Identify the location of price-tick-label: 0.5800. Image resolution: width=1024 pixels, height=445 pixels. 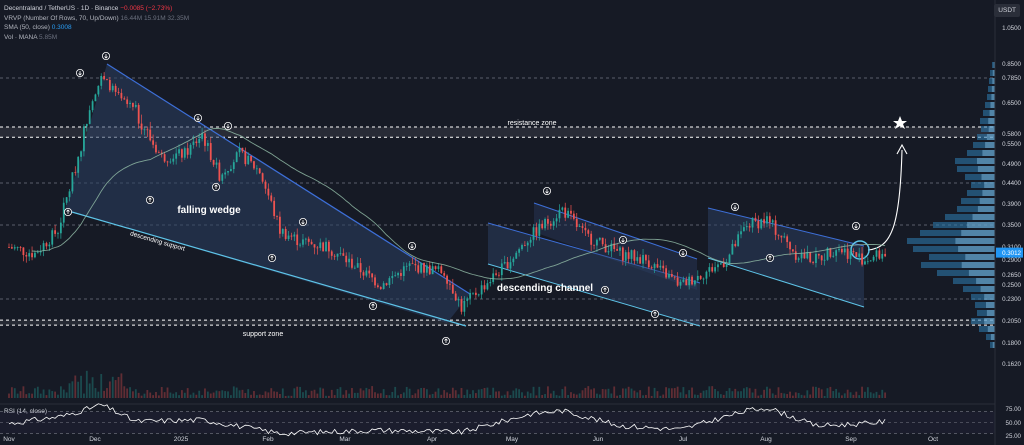
(1011, 134).